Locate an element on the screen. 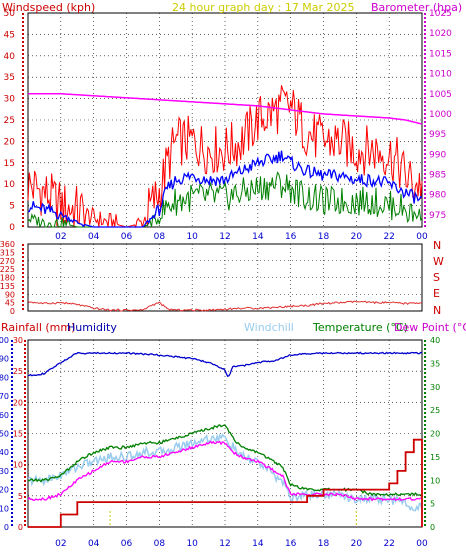  direction-tick: 225 is located at coordinates (7, 269).